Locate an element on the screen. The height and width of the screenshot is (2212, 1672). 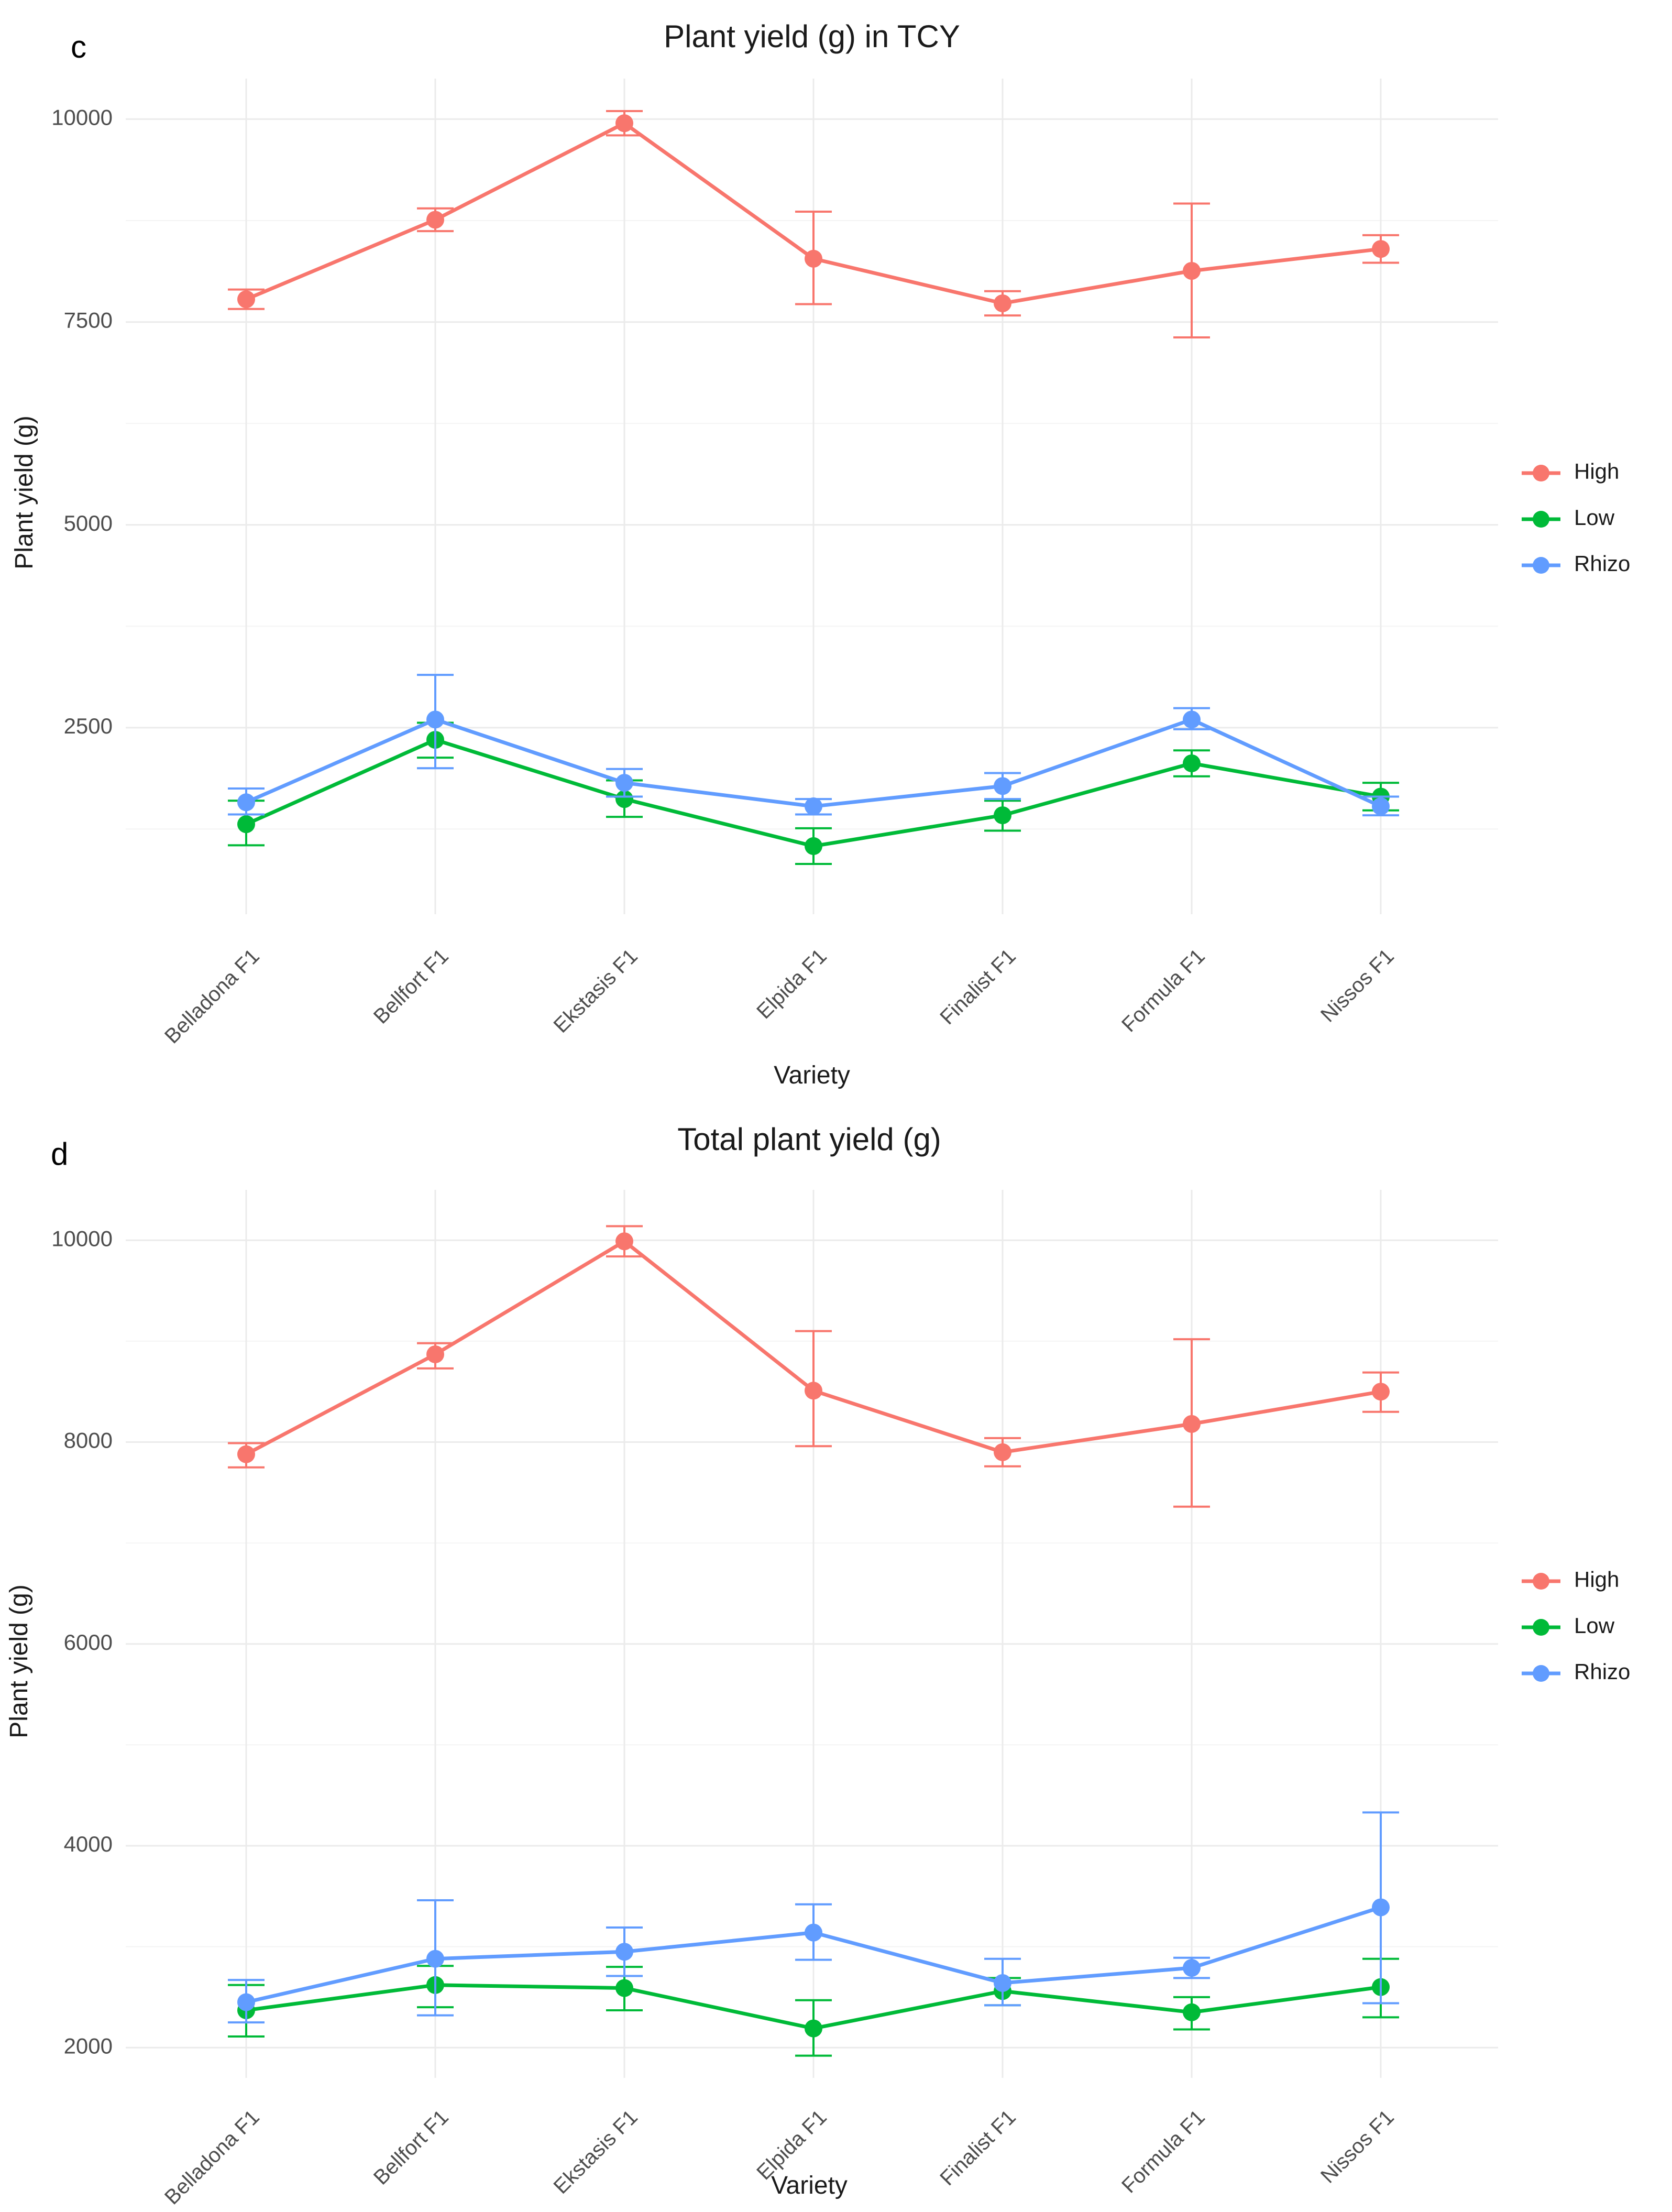
y-axis-title-d: Plant yield (g) is located at coordinates (19, 1661).